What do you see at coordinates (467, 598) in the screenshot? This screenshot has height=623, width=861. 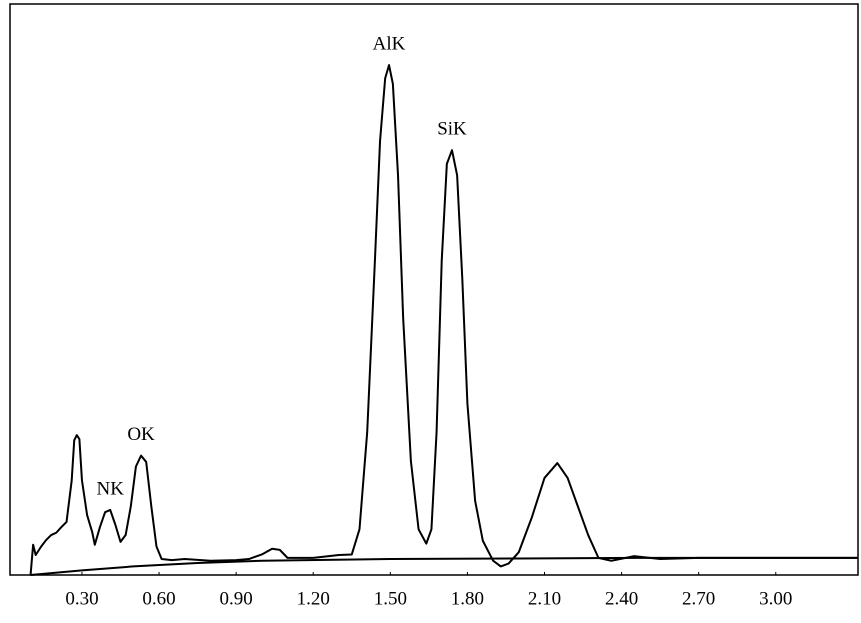 I see `x-tick-label: 1.80` at bounding box center [467, 598].